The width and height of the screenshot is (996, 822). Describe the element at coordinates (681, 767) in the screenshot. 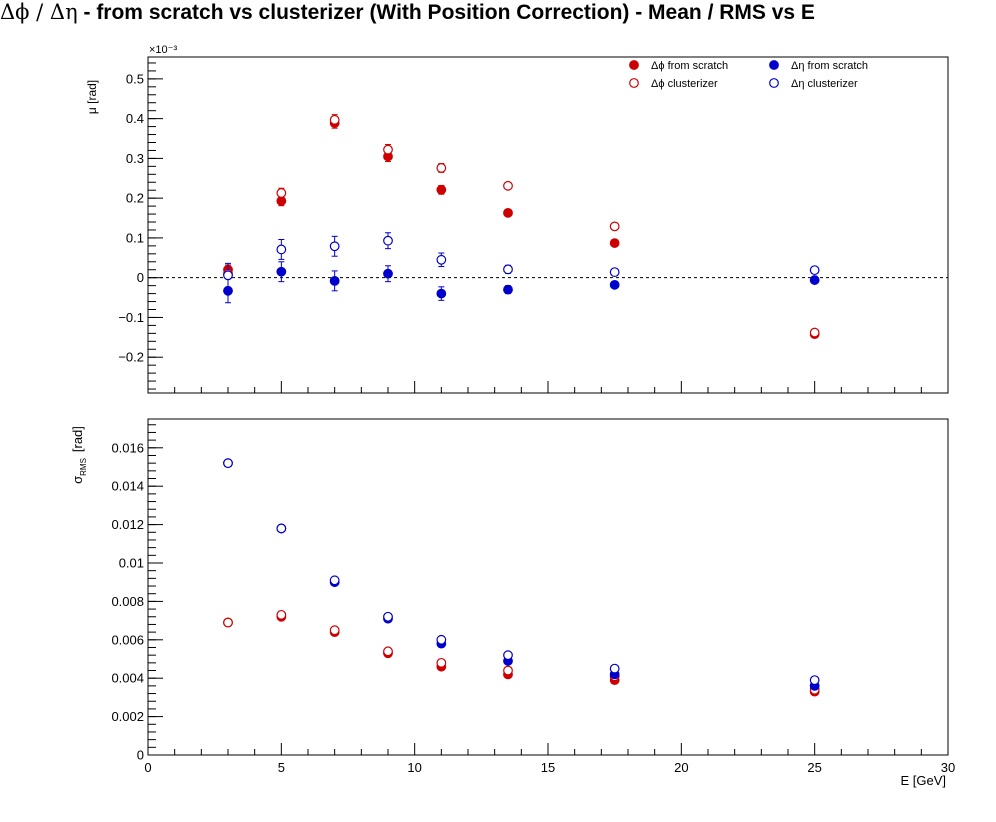

I see `x-tick-label: 20` at that location.